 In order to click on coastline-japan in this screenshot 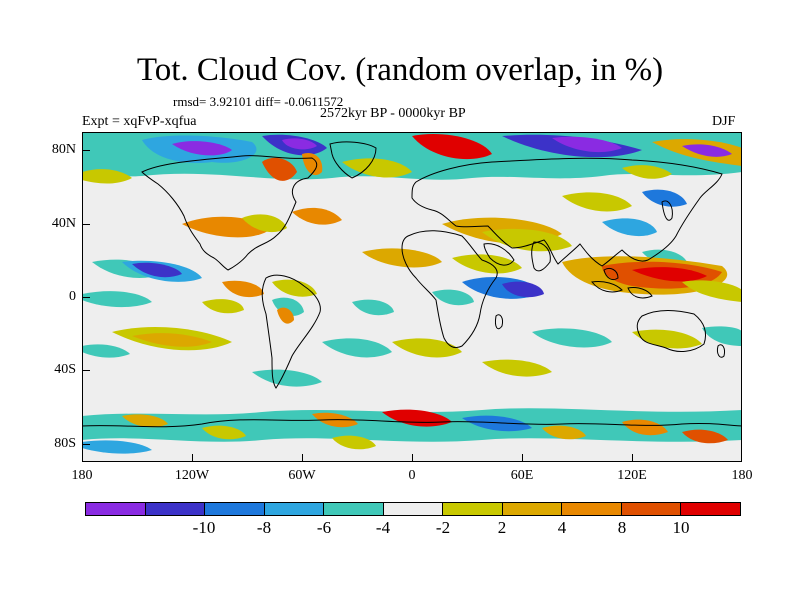, I will do `click(667, 210)`.